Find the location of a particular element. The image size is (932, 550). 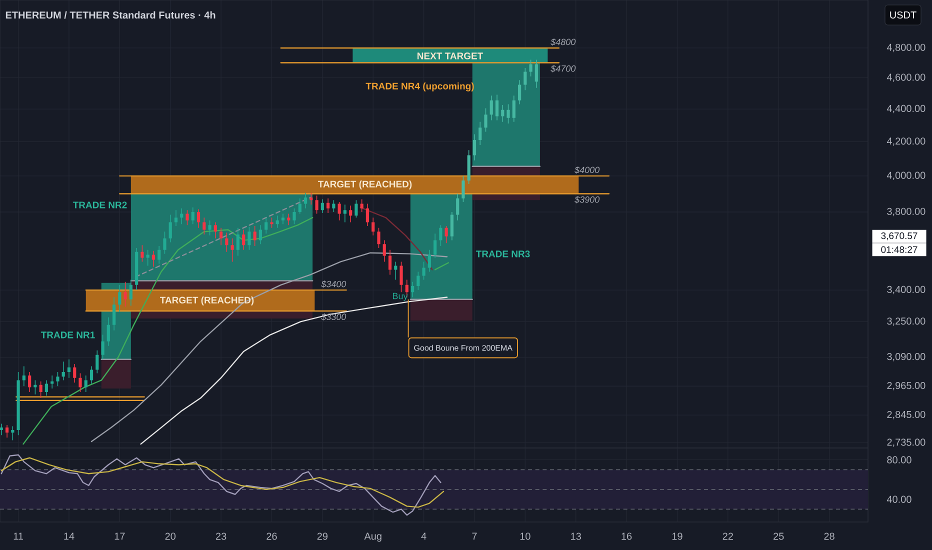

annotation: $3900 is located at coordinates (587, 200).